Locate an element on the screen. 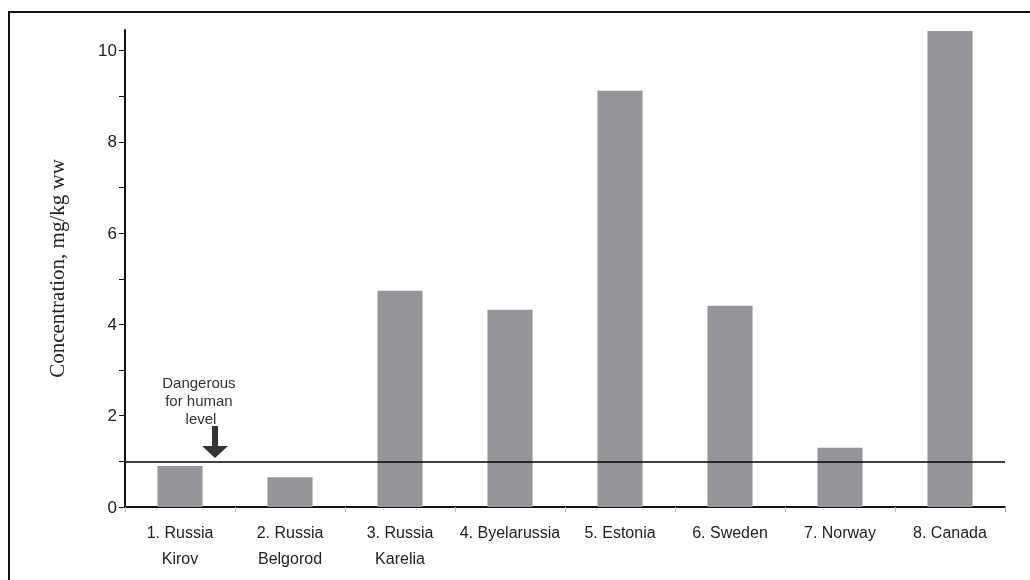 The image size is (1030, 580). x-tick-label: 2. Russia Belgorod is located at coordinates (290, 545).